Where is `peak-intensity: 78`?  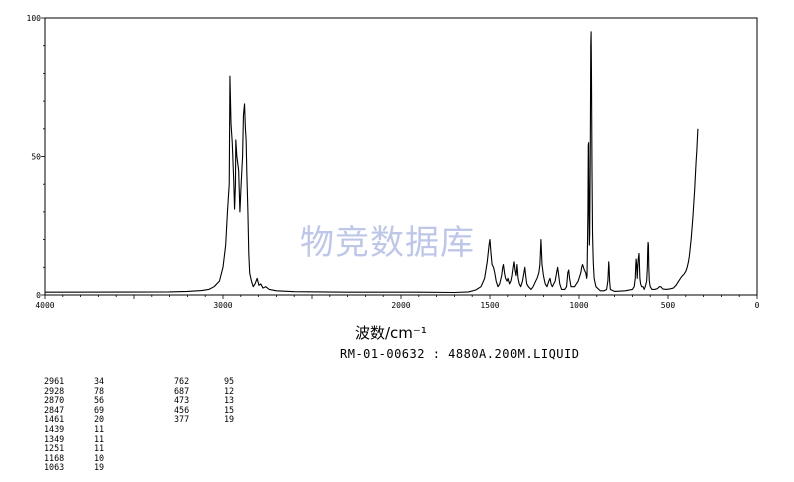 peak-intensity: 78 is located at coordinates (99, 390).